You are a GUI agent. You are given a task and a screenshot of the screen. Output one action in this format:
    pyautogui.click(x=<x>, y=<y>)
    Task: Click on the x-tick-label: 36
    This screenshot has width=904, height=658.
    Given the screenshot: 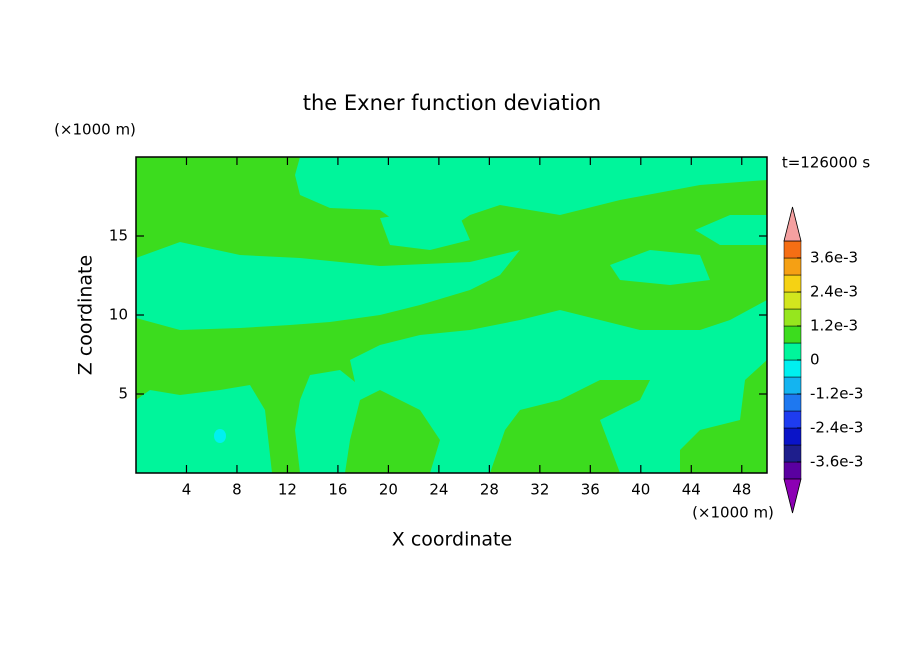 What is the action you would take?
    pyautogui.click(x=590, y=490)
    